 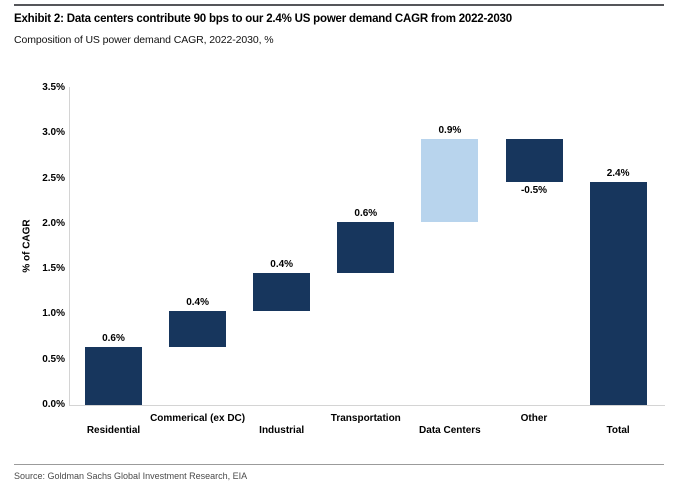 I want to click on bar-value-label-commerical-ex-dc: 0.4%, so click(x=197, y=303).